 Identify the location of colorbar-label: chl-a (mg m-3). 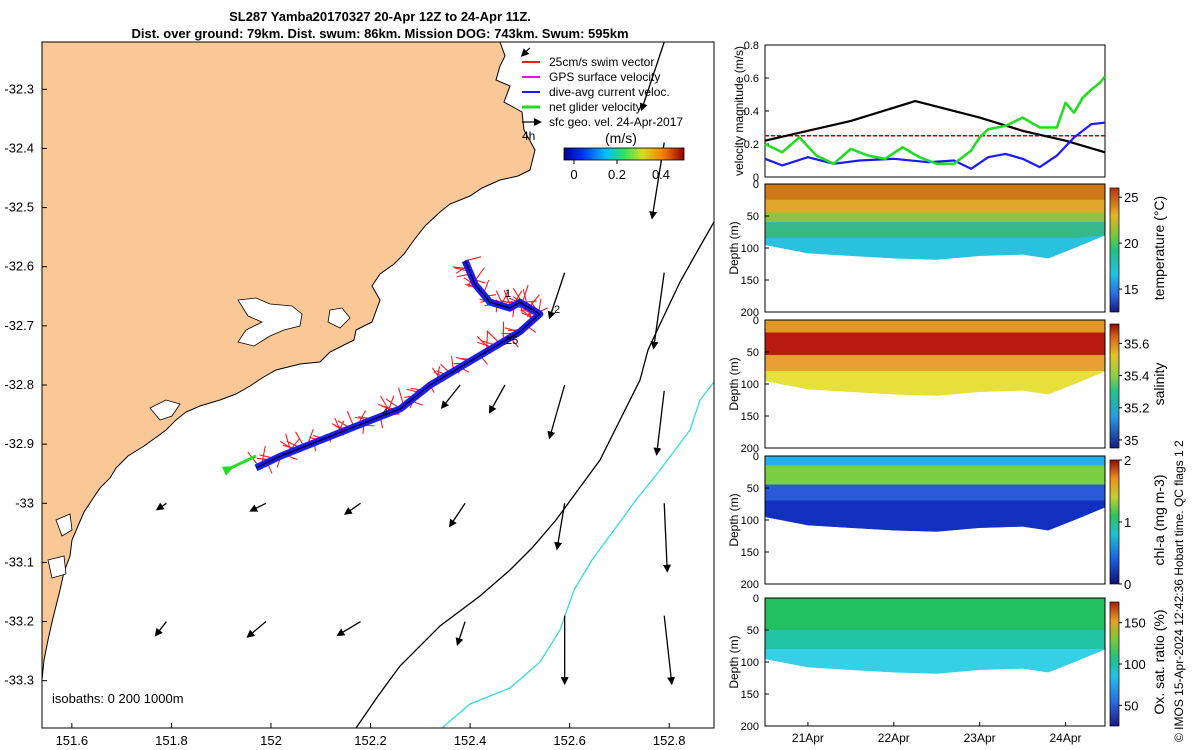
(1159, 519).